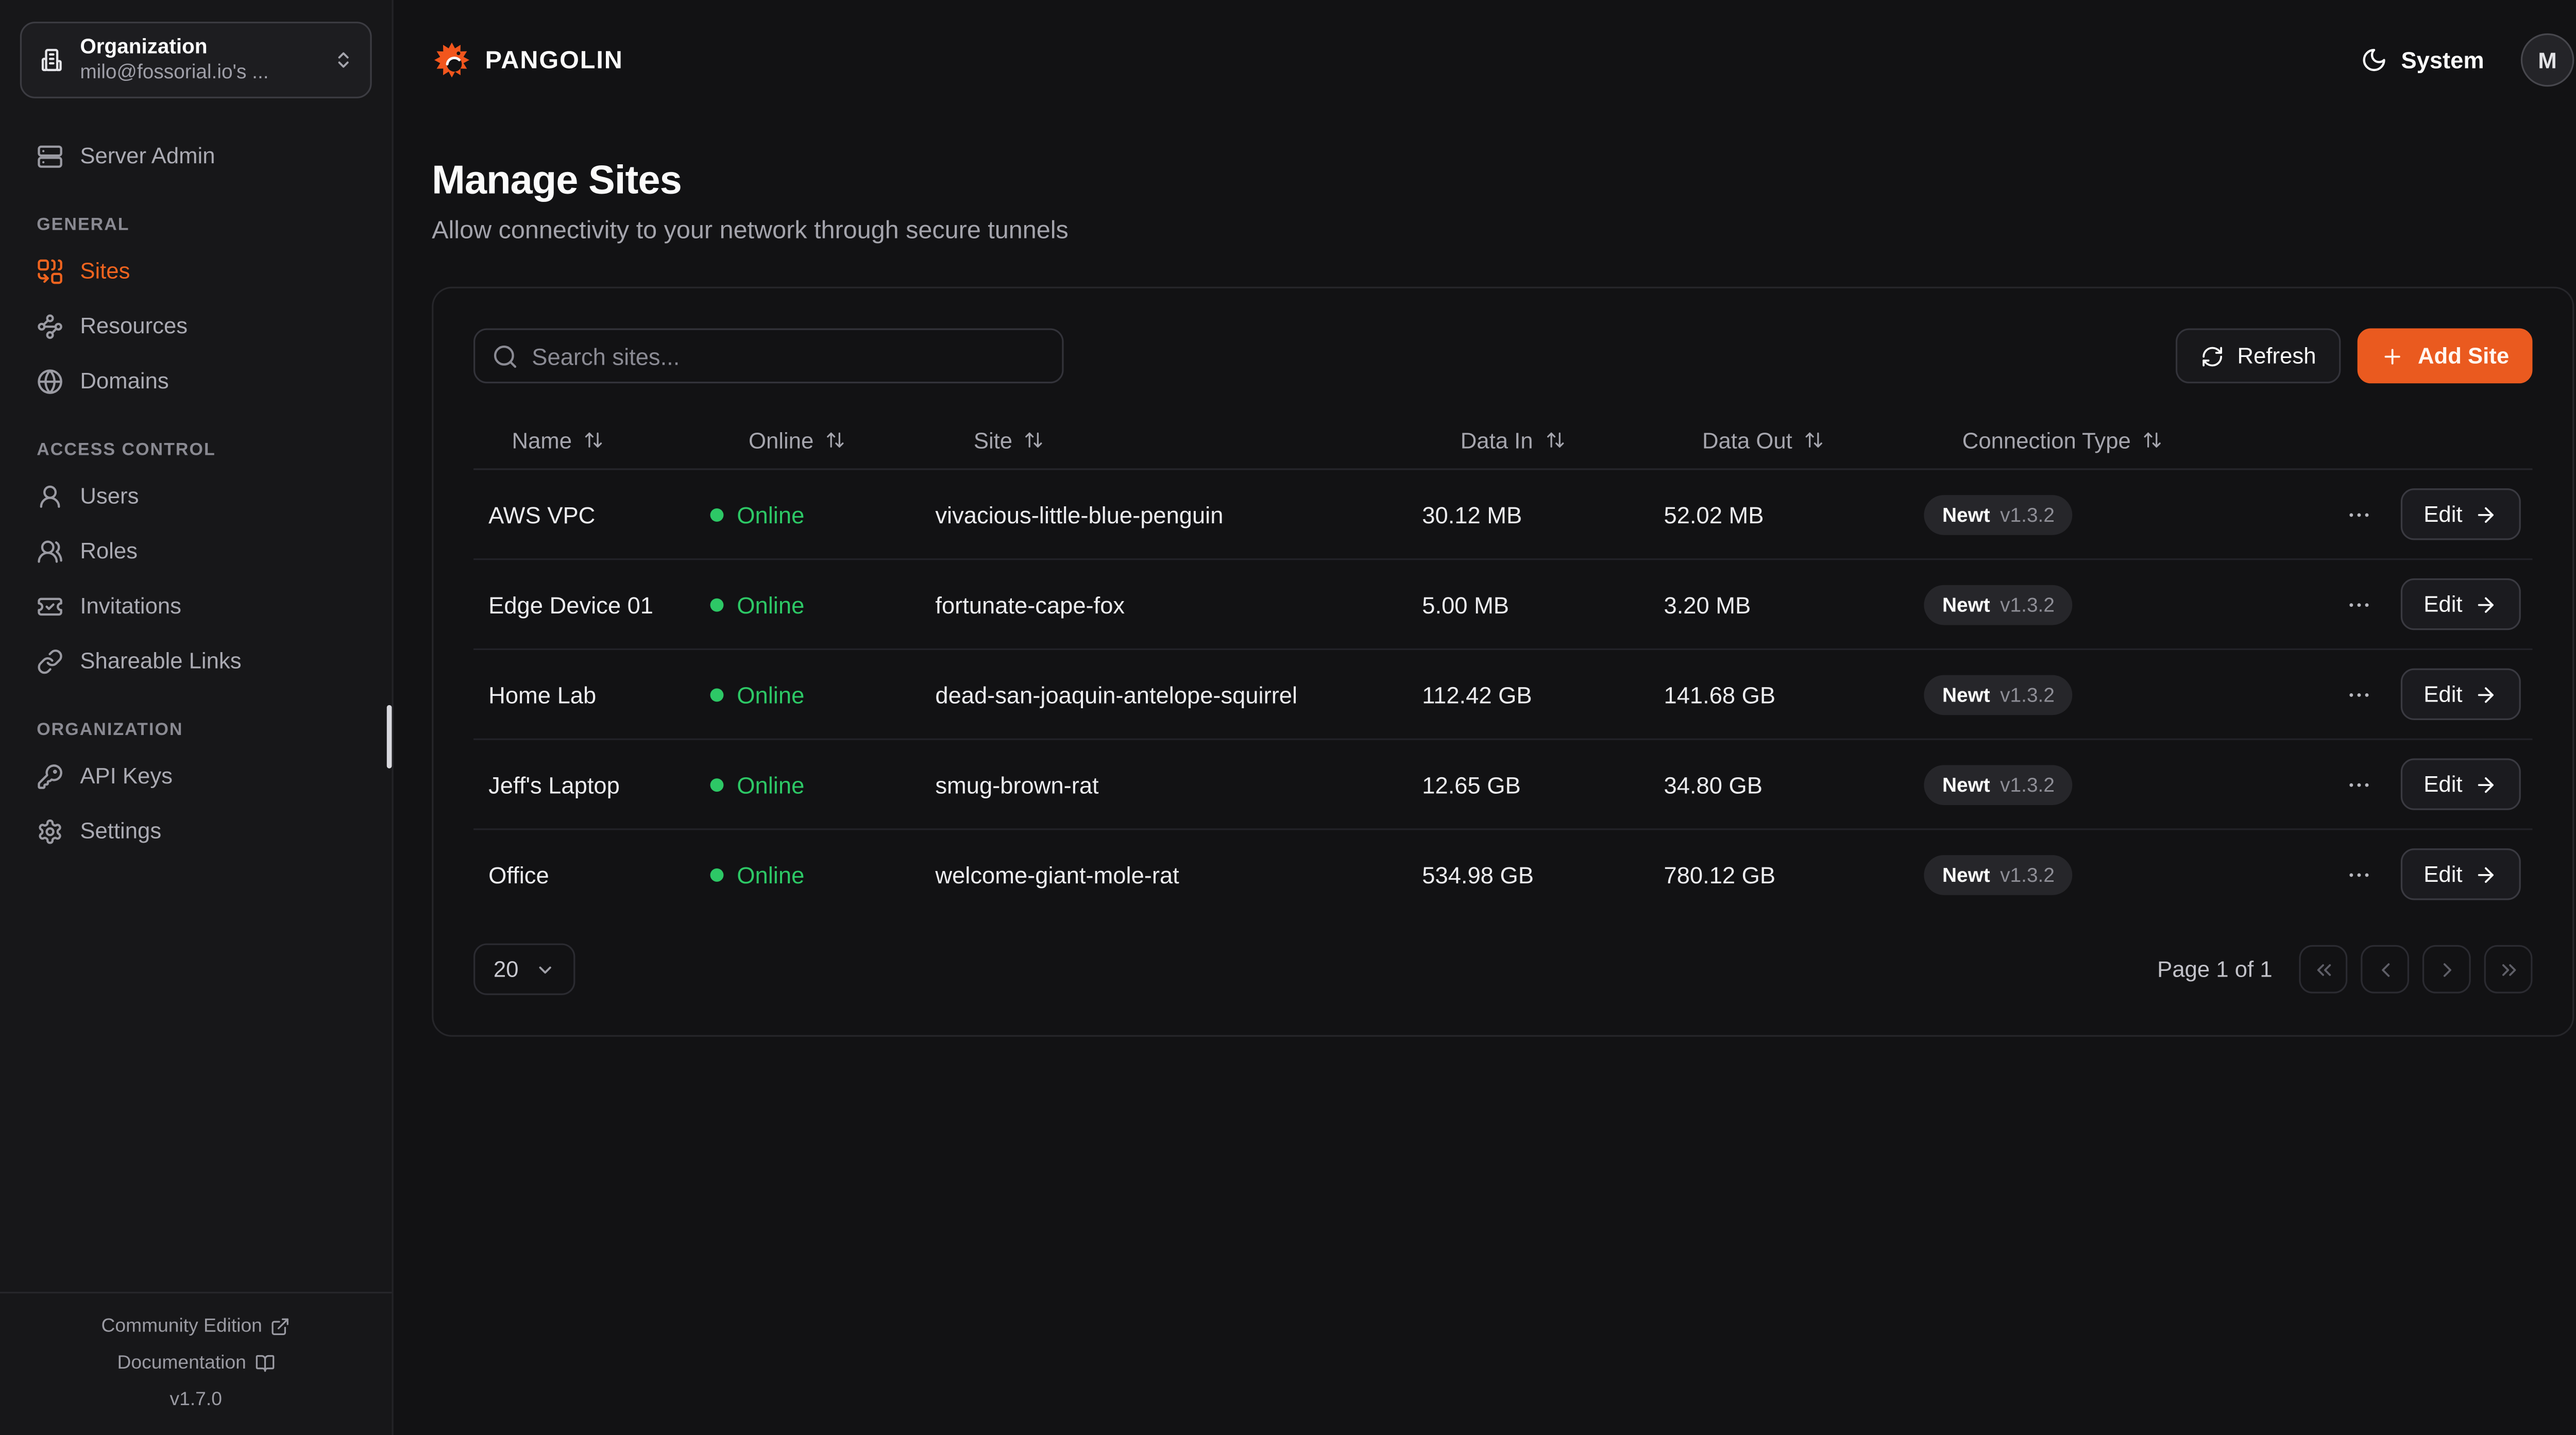 The width and height of the screenshot is (2576, 1435). Describe the element at coordinates (50, 660) in the screenshot. I see `link-icon` at that location.